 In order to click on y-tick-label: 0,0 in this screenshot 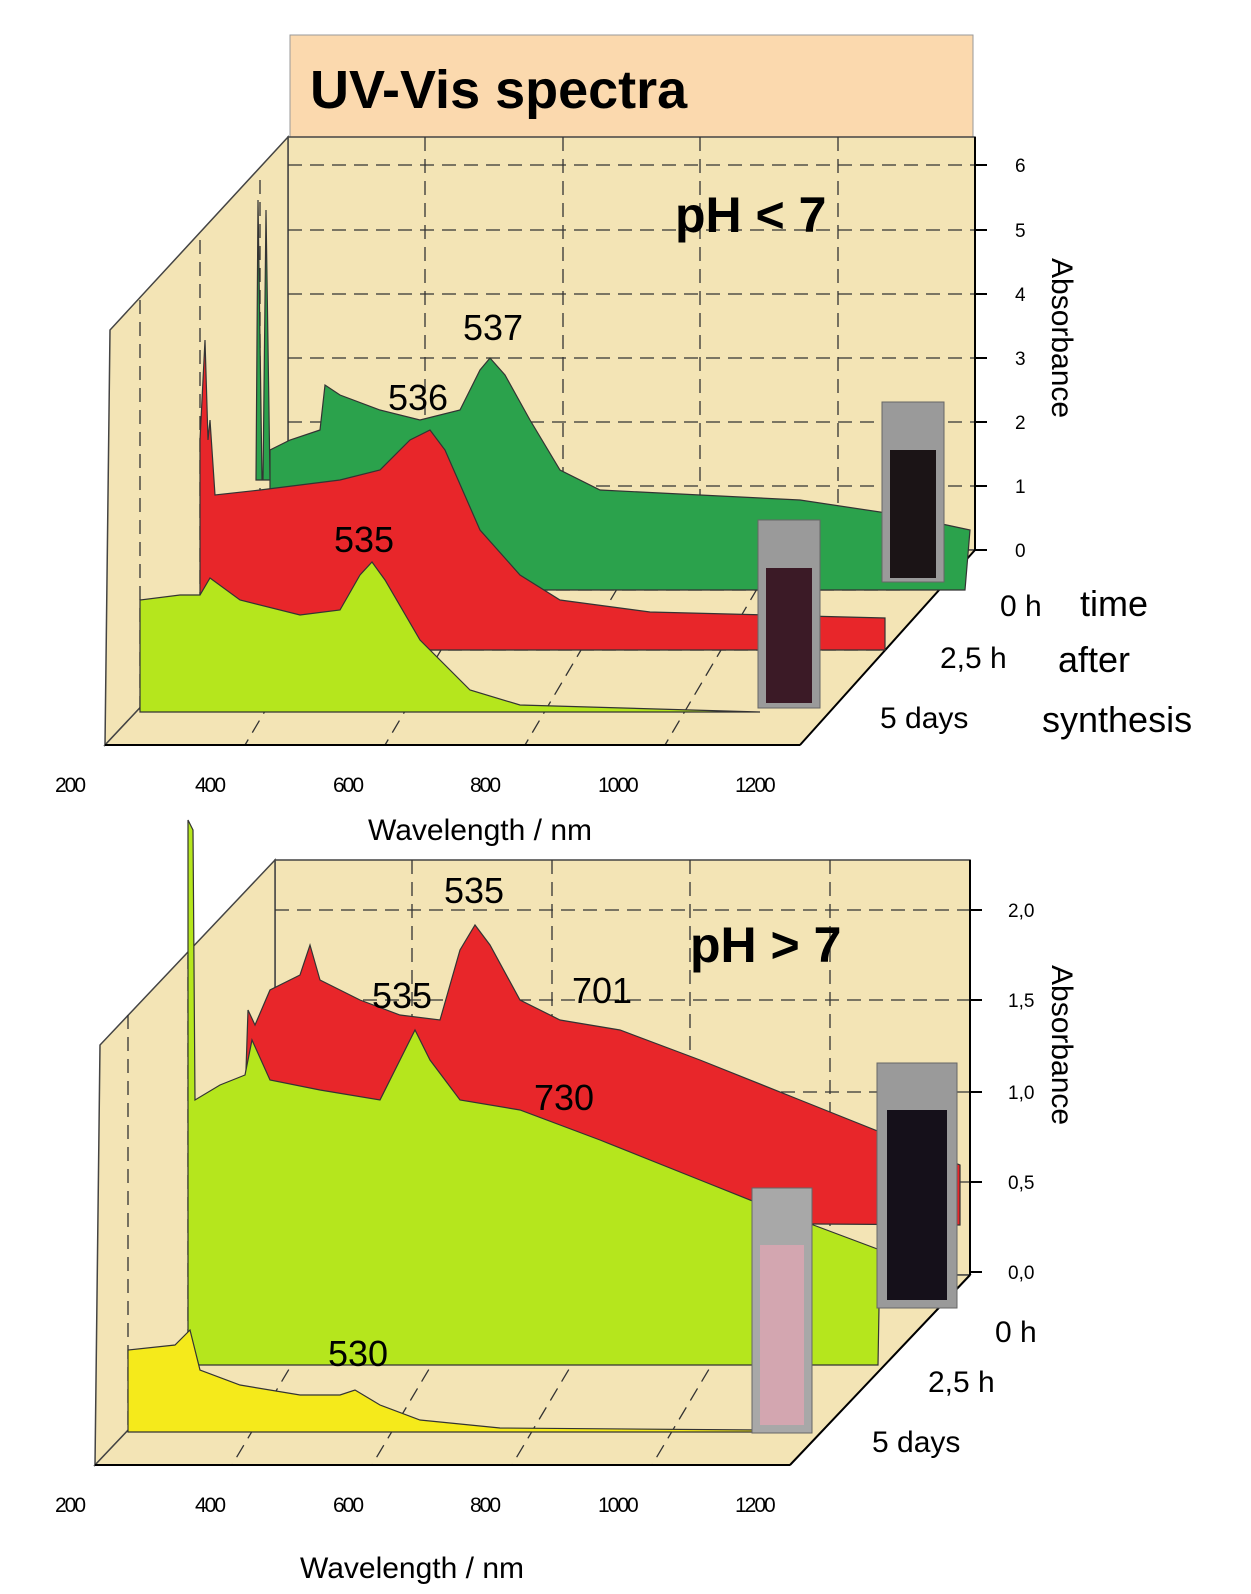, I will do `click(1021, 1273)`.